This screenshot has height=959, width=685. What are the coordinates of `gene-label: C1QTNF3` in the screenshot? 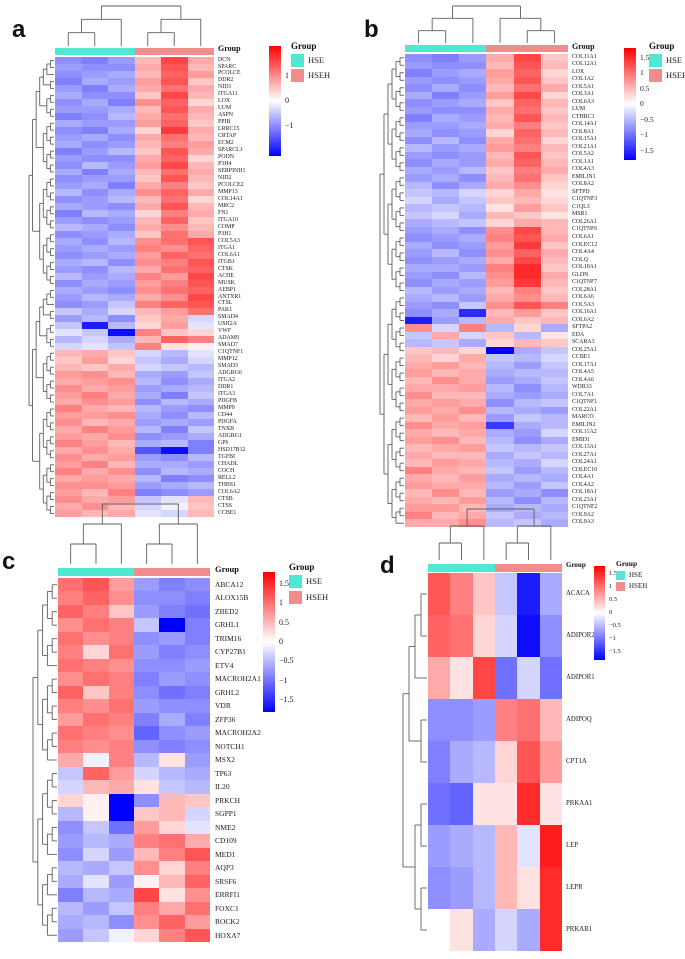 It's located at (585, 199).